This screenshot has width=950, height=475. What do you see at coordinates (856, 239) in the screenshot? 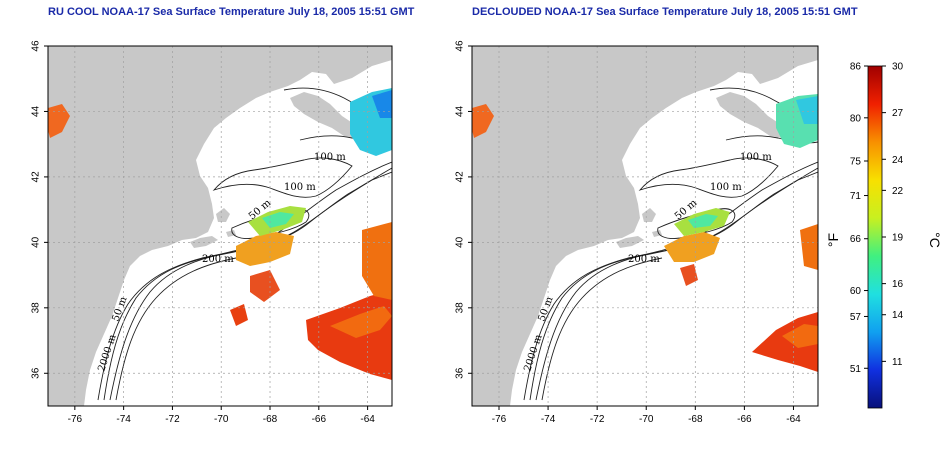
I see `fahrenheit-tick-label: 66` at bounding box center [856, 239].